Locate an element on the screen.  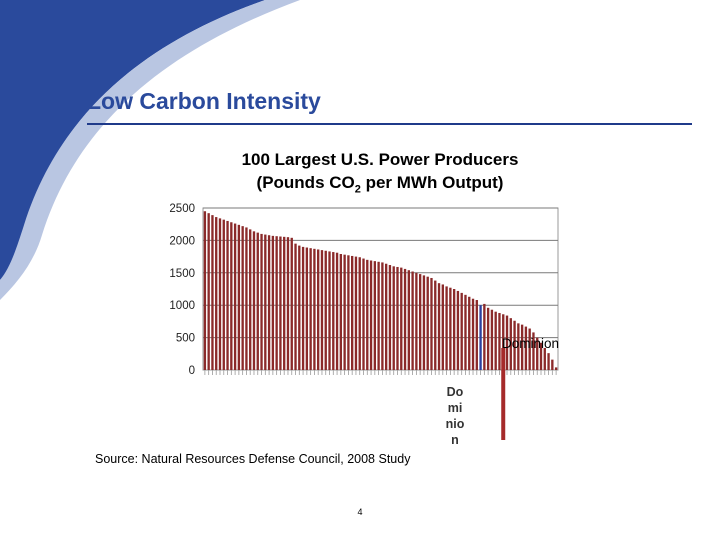
chart-title-line2-pre: (Pounds CO is located at coordinates (305, 182).